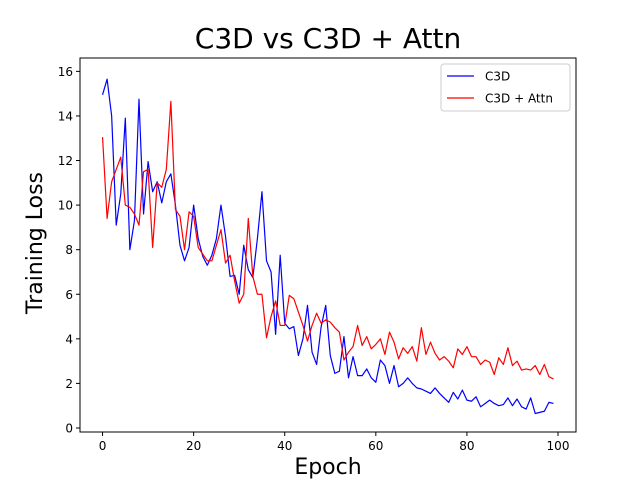 This screenshot has width=640, height=480. What do you see at coordinates (375, 446) in the screenshot?
I see `x-tick-label: 60` at bounding box center [375, 446].